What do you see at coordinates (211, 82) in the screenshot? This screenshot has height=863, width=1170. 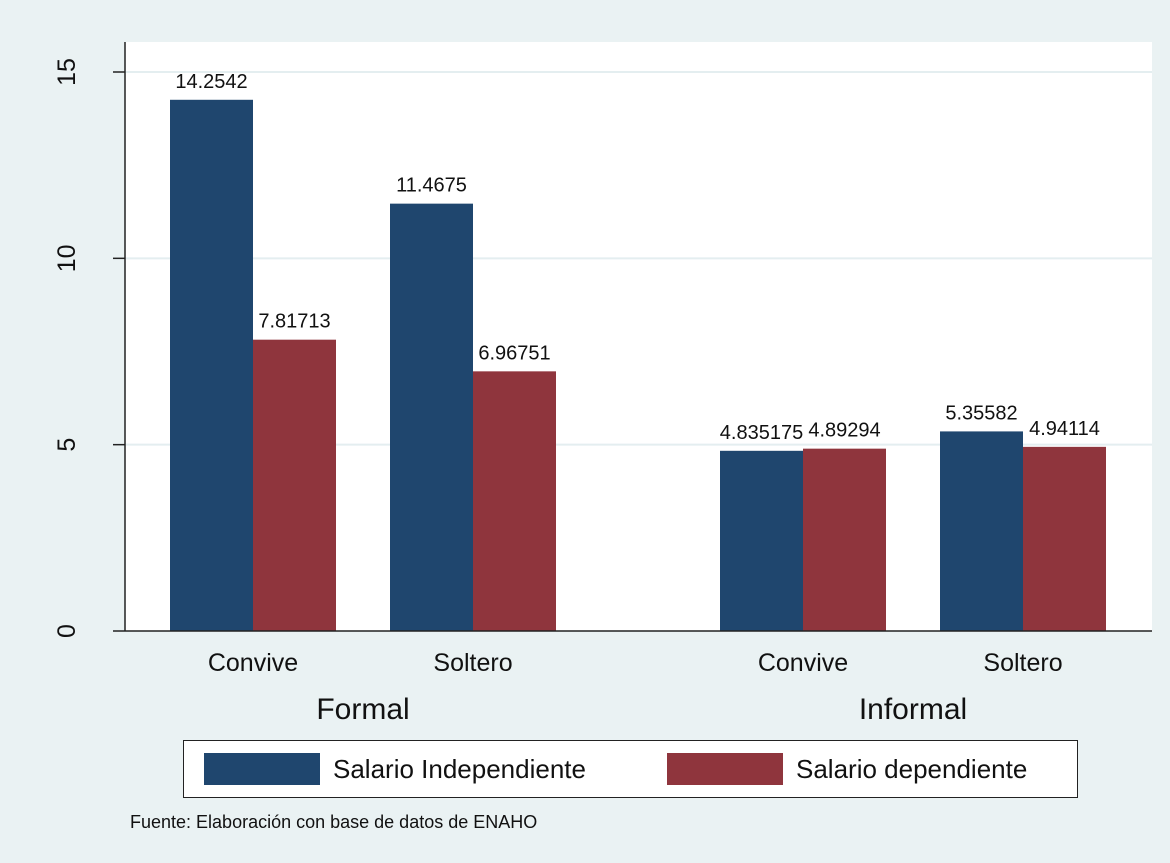 I see `data-label: 14.2542` at bounding box center [211, 82].